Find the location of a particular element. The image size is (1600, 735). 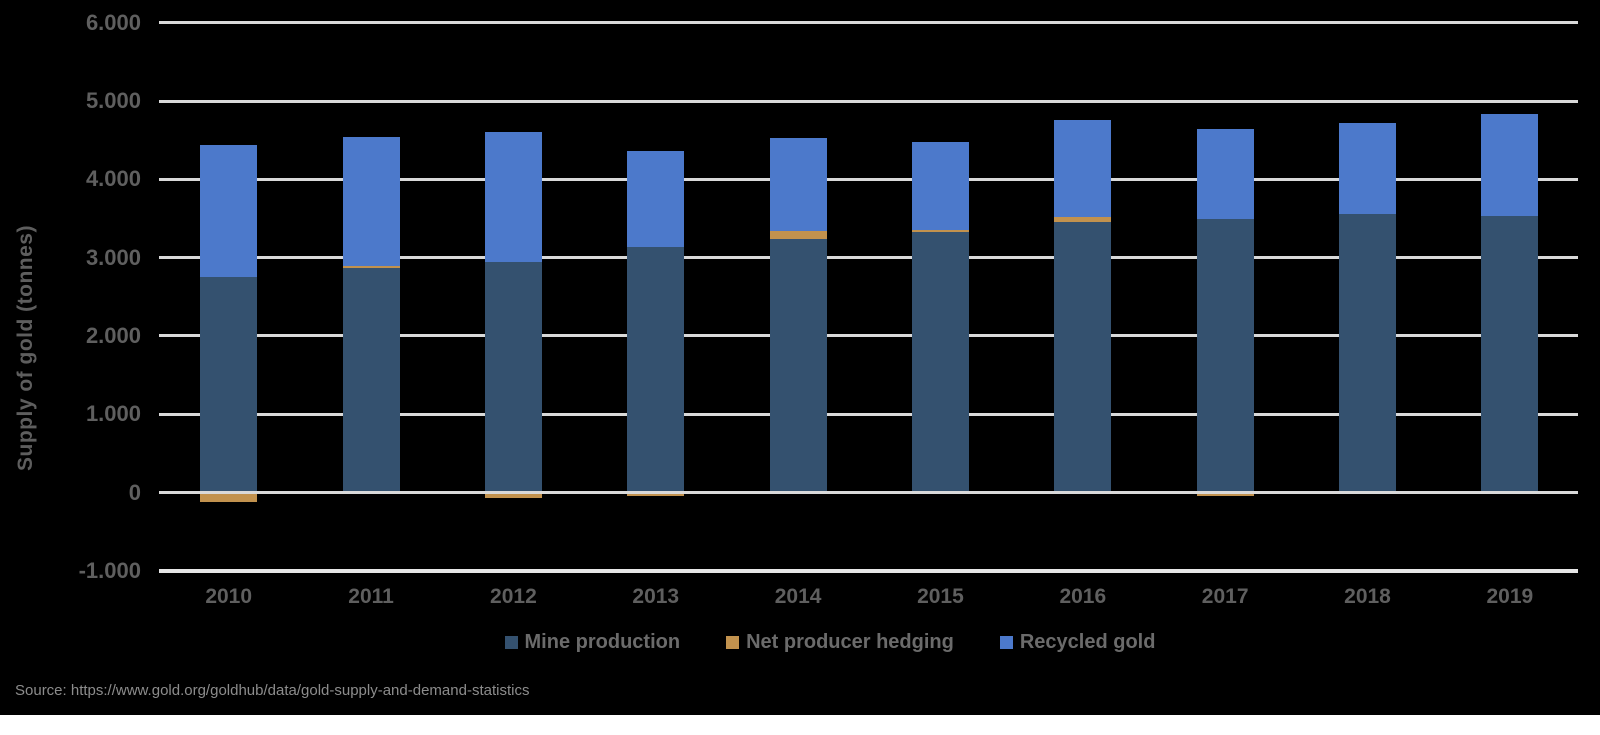

legend-item-net-producer-hedging: Net producer hedging is located at coordinates (840, 642).